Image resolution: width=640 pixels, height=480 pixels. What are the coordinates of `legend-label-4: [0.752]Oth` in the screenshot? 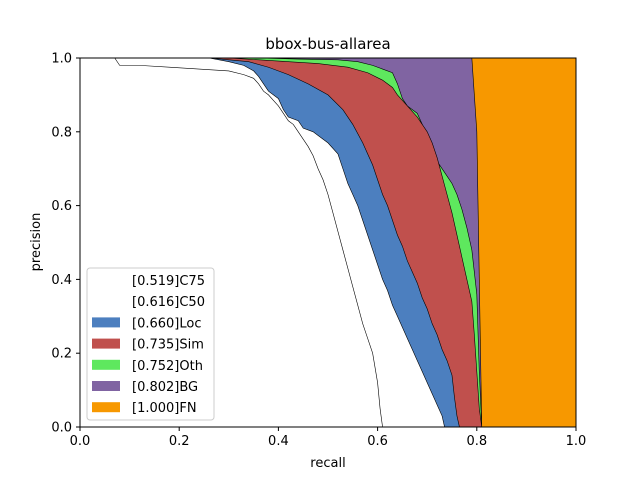 It's located at (167, 366).